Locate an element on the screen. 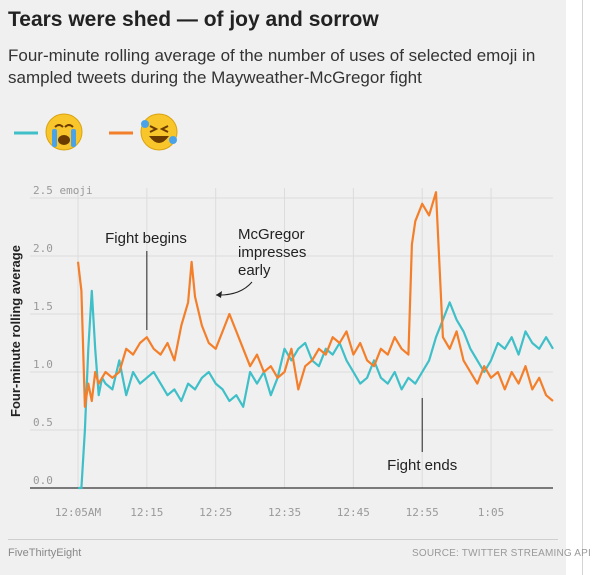  x-tick-label: 12:35 is located at coordinates (284, 512).